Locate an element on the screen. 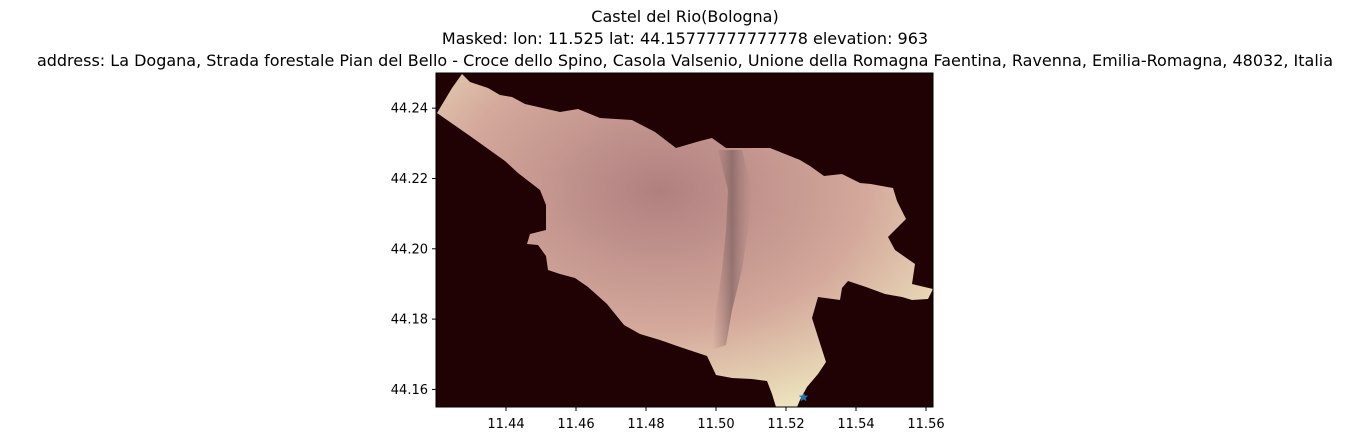  x-tick-label: 11.54 is located at coordinates (855, 424).